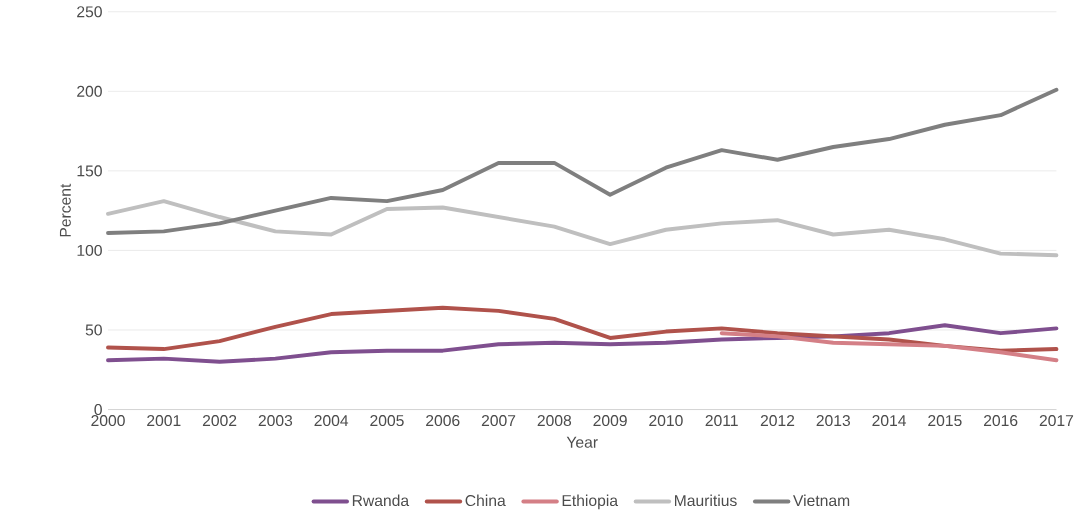 The image size is (1077, 522). What do you see at coordinates (485, 500) in the screenshot?
I see `legend-label: China` at bounding box center [485, 500].